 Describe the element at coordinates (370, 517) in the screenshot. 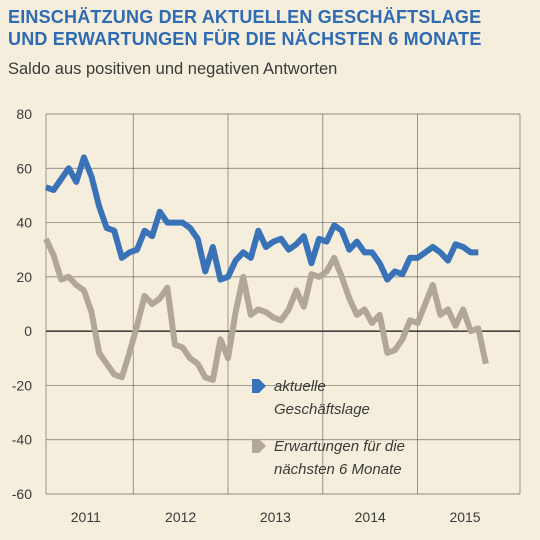

I see `x-tick-label-3: 2014` at that location.